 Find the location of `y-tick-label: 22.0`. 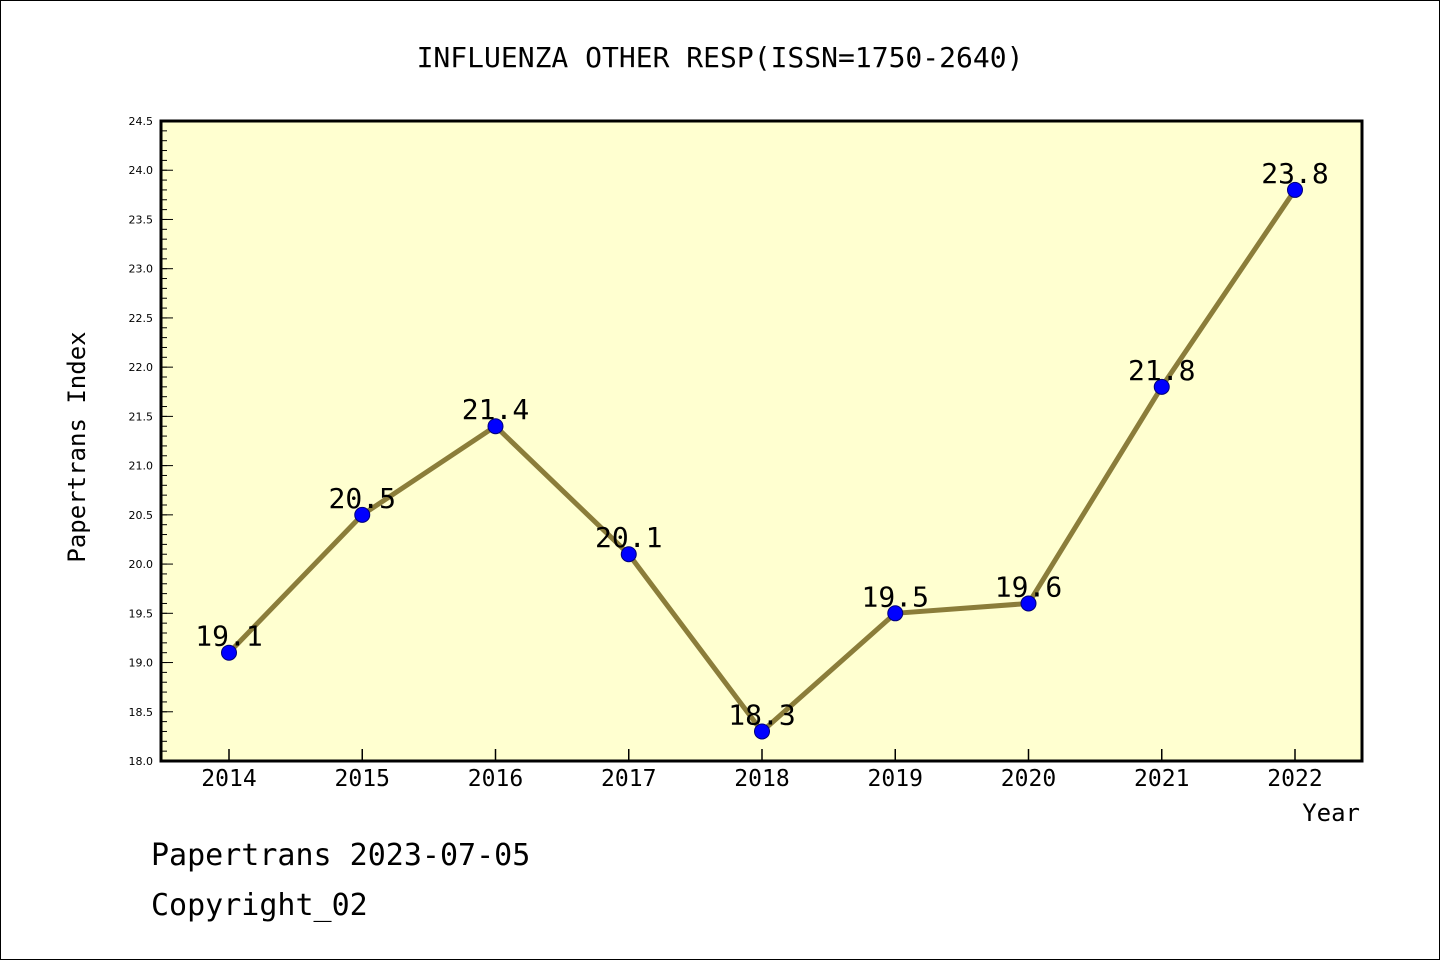

y-tick-label: 22.0 is located at coordinates (141, 367).